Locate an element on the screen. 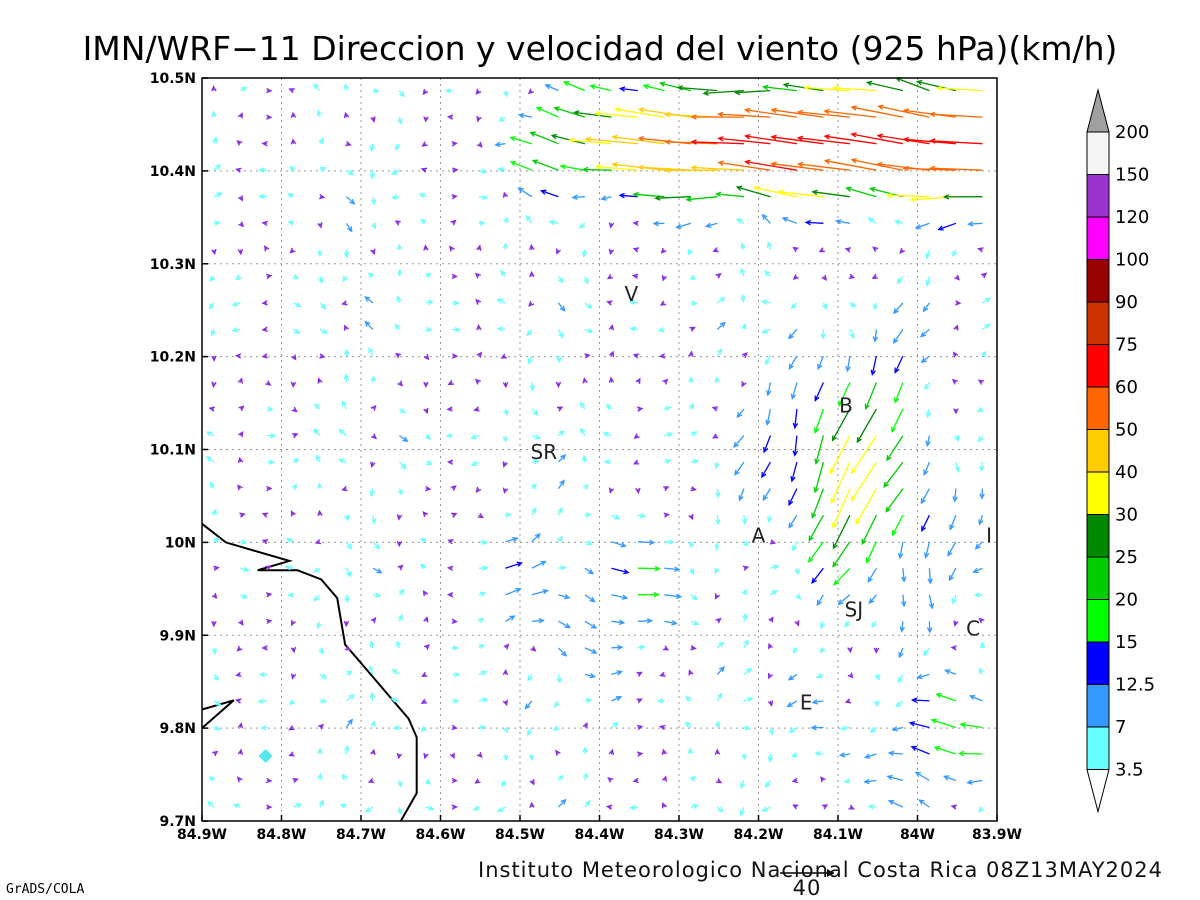 This screenshot has width=1200, height=900. x-tick-label: 84.4W is located at coordinates (600, 835).